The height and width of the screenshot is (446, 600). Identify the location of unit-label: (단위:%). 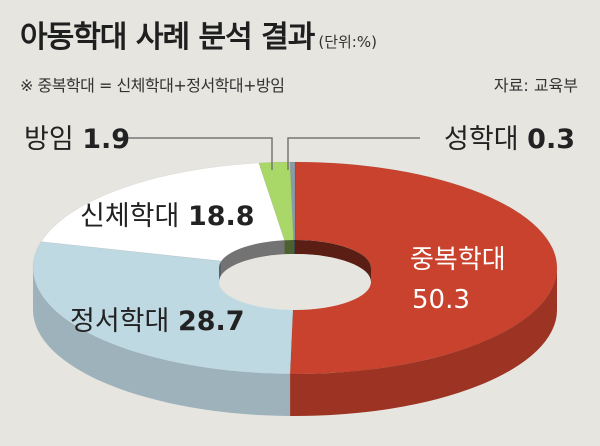
(347, 42).